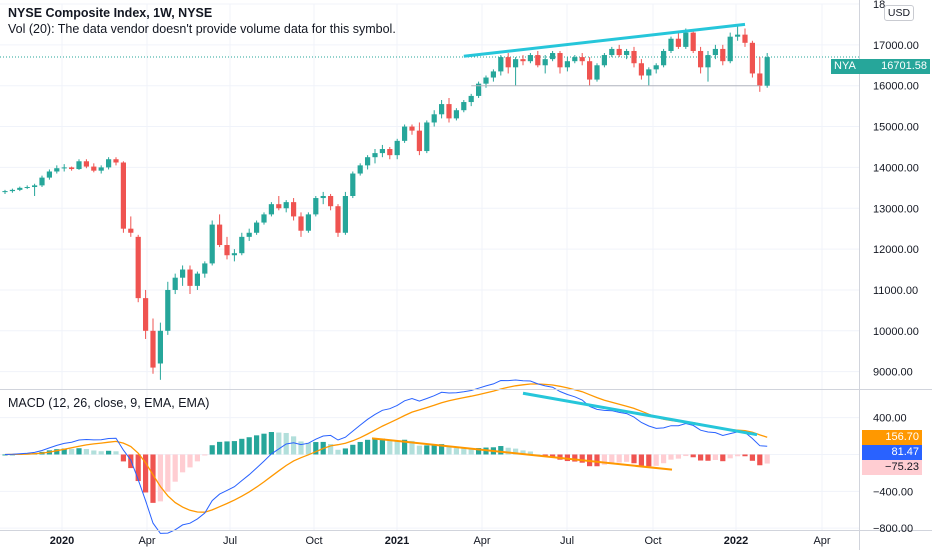 This screenshot has width=932, height=555. What do you see at coordinates (899, 13) in the screenshot?
I see `currency-button: USD` at bounding box center [899, 13].